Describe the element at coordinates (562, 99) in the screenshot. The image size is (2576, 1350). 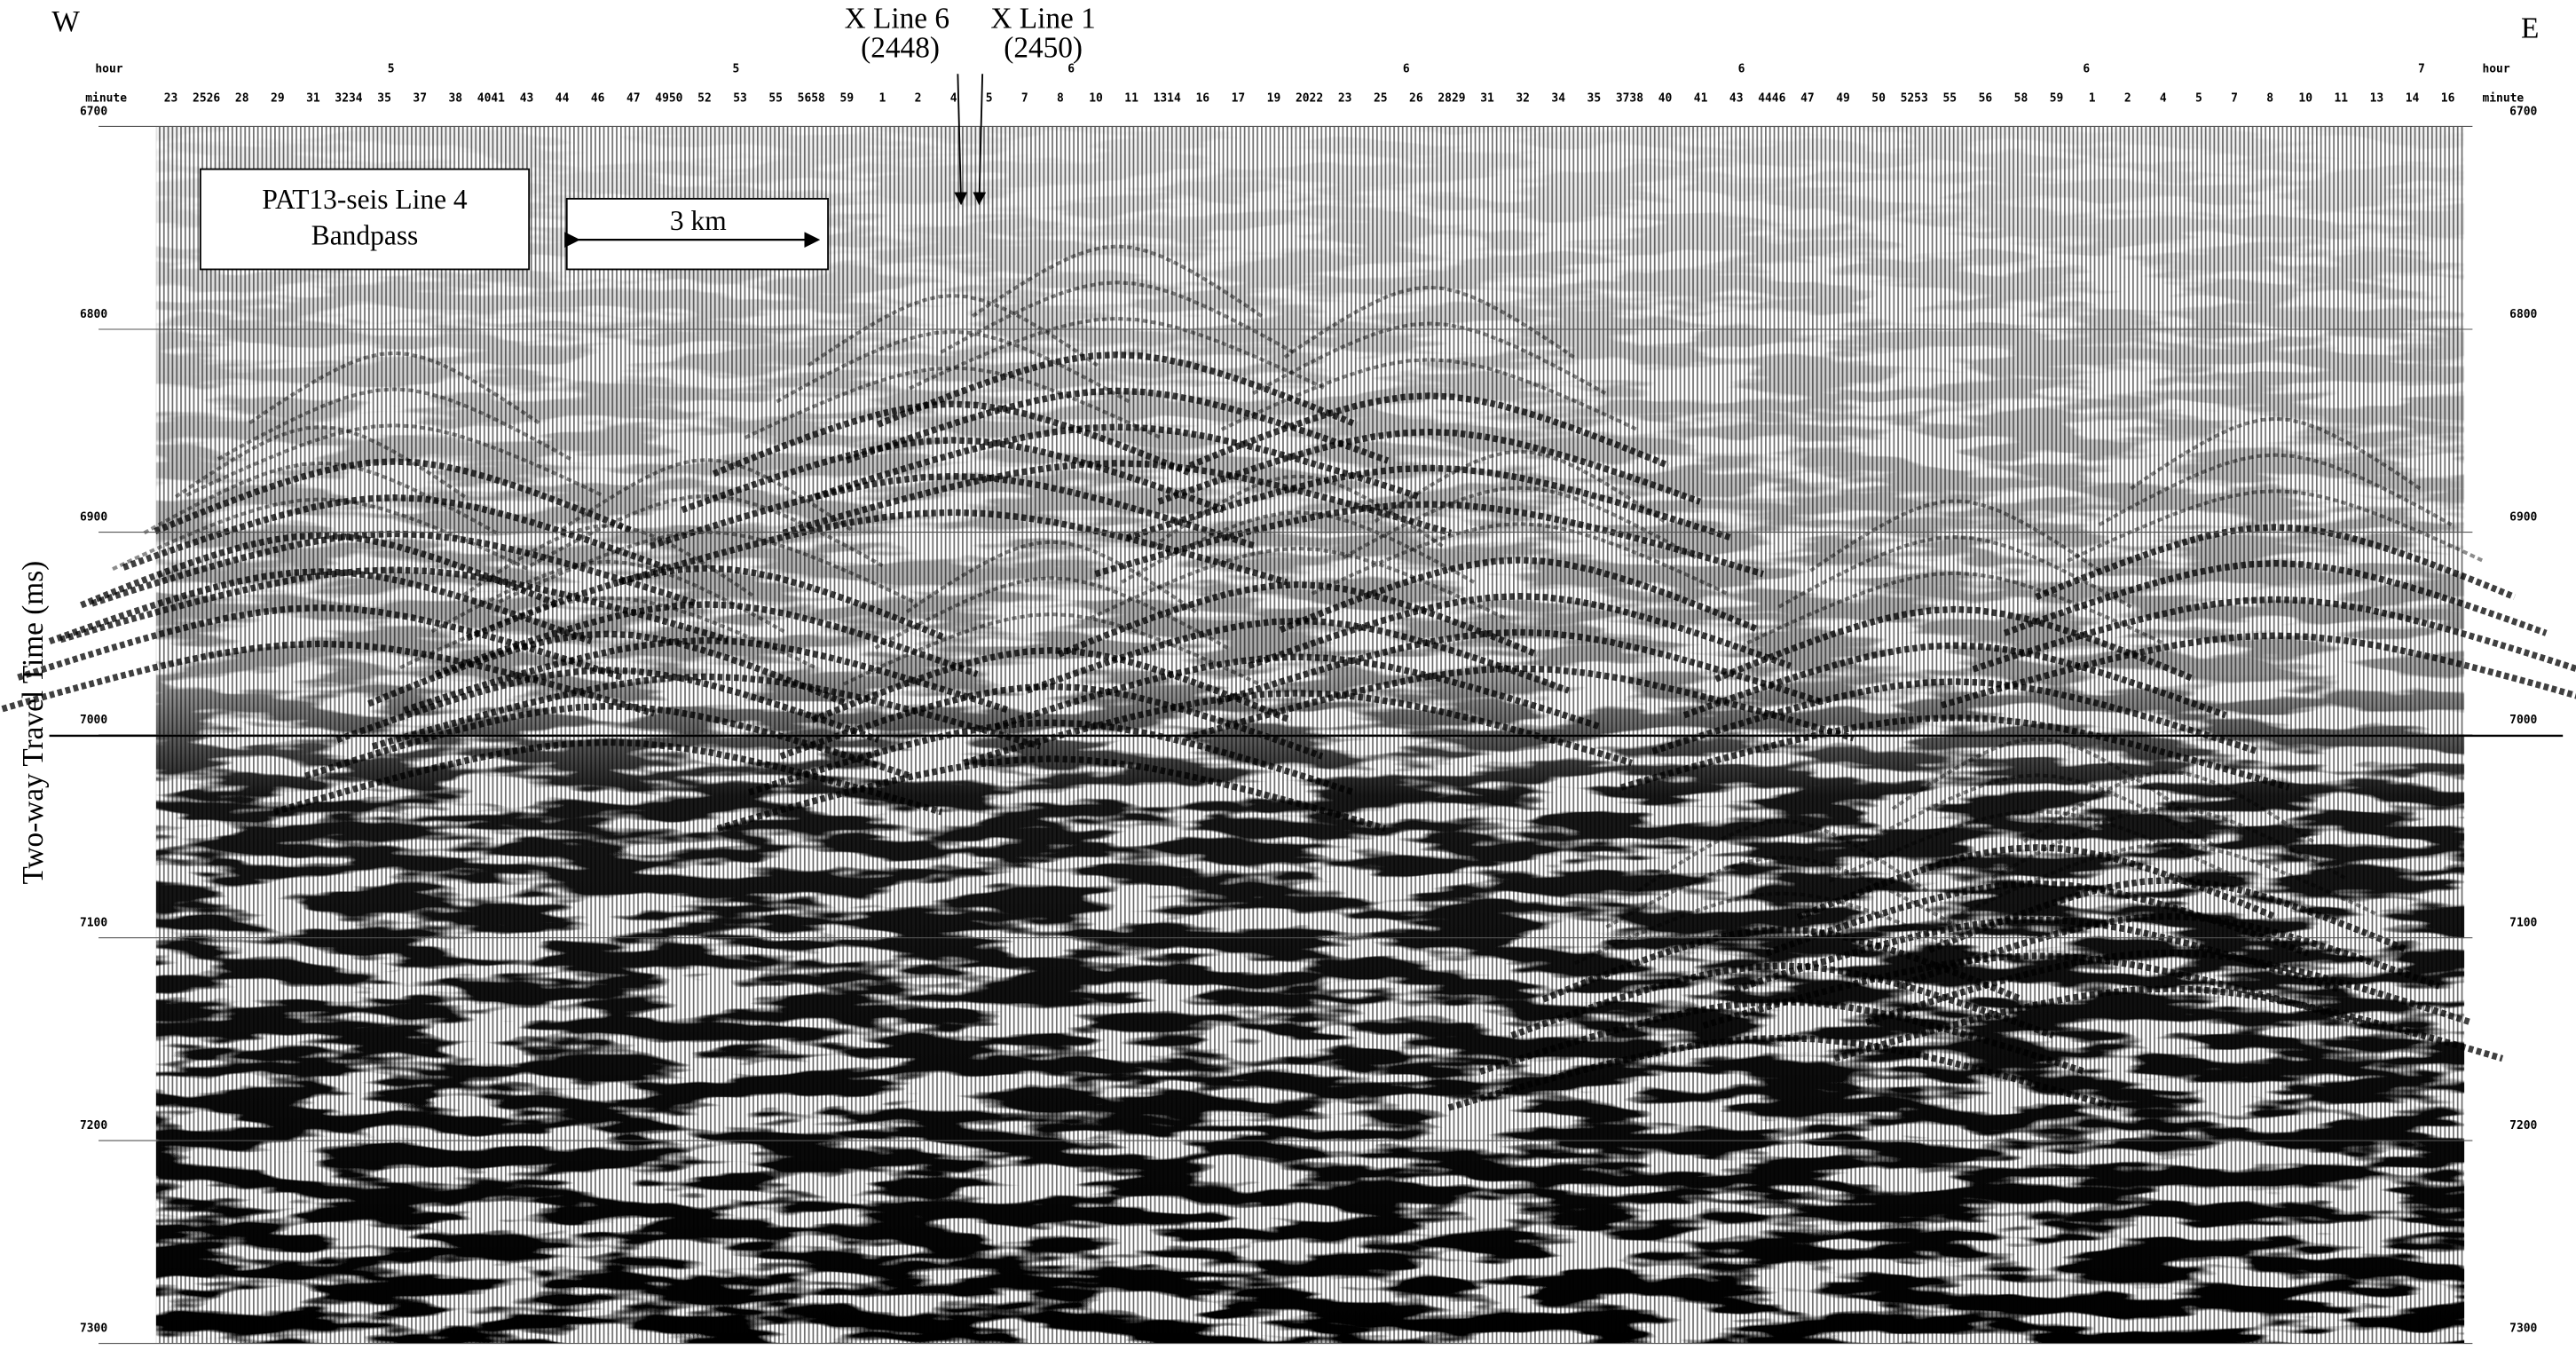
I see `minute-label: 44` at that location.